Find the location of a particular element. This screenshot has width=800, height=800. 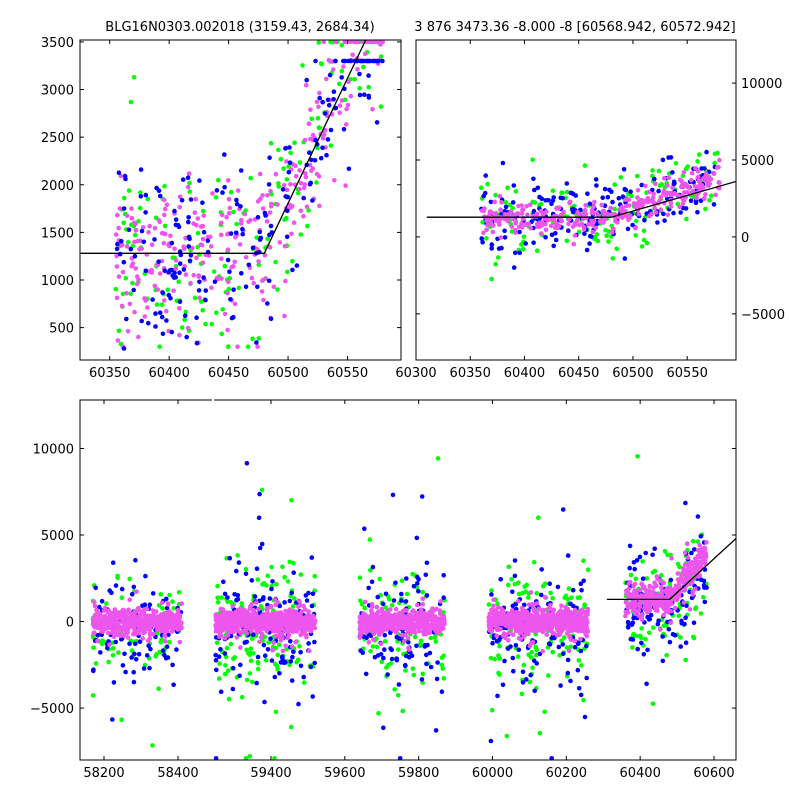

x-tick-label: 60450 is located at coordinates (578, 373).